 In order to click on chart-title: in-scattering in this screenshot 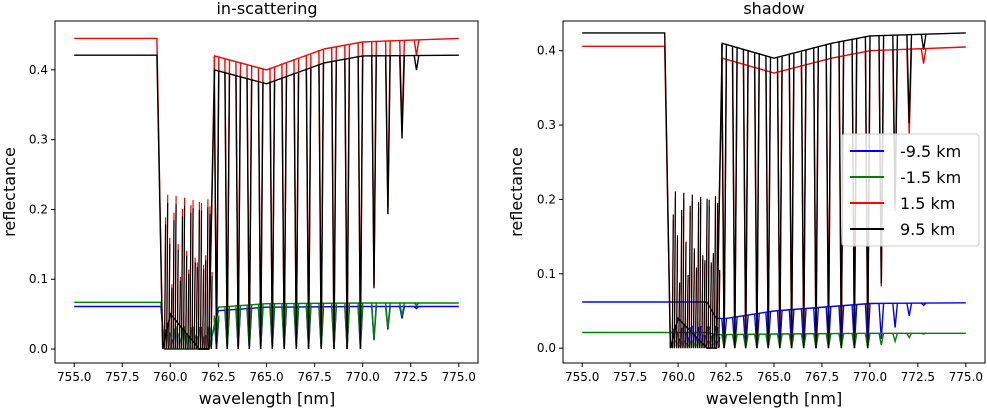, I will do `click(266, 9)`.